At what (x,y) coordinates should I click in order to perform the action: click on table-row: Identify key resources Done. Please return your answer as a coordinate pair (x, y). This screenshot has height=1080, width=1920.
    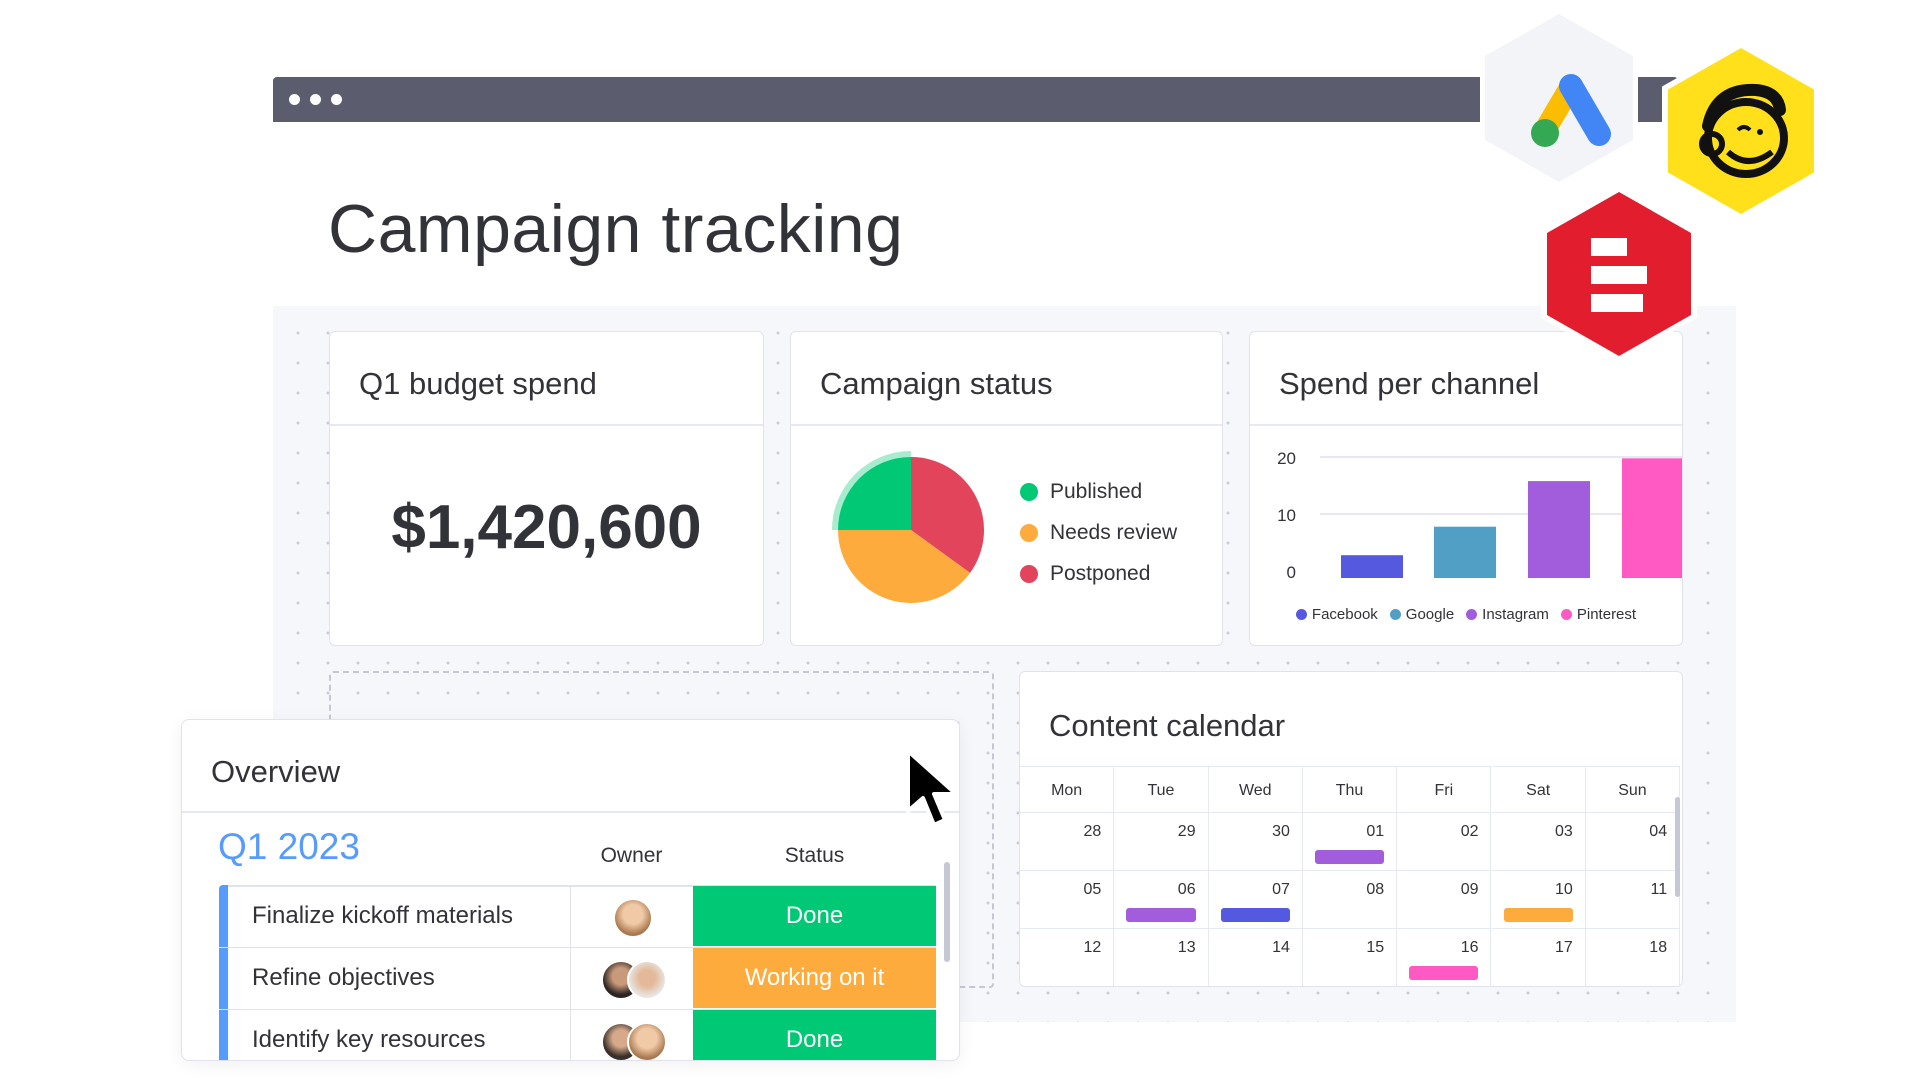
    Looking at the image, I should click on (577, 1035).